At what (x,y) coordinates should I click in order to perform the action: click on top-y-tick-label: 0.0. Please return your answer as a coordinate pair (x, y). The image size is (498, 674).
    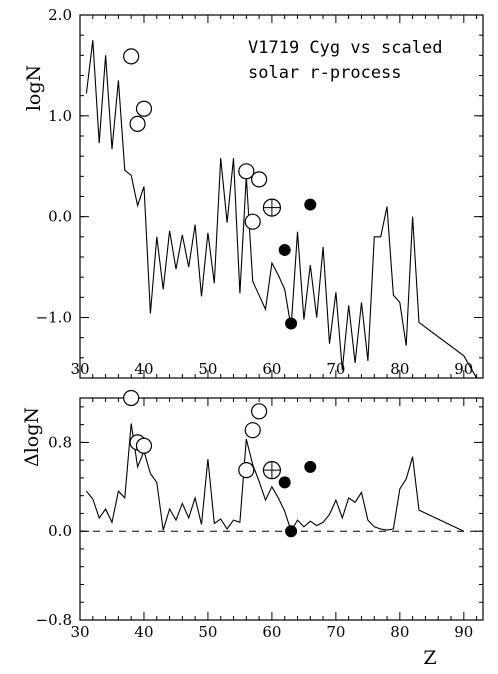
    Looking at the image, I should click on (60, 217).